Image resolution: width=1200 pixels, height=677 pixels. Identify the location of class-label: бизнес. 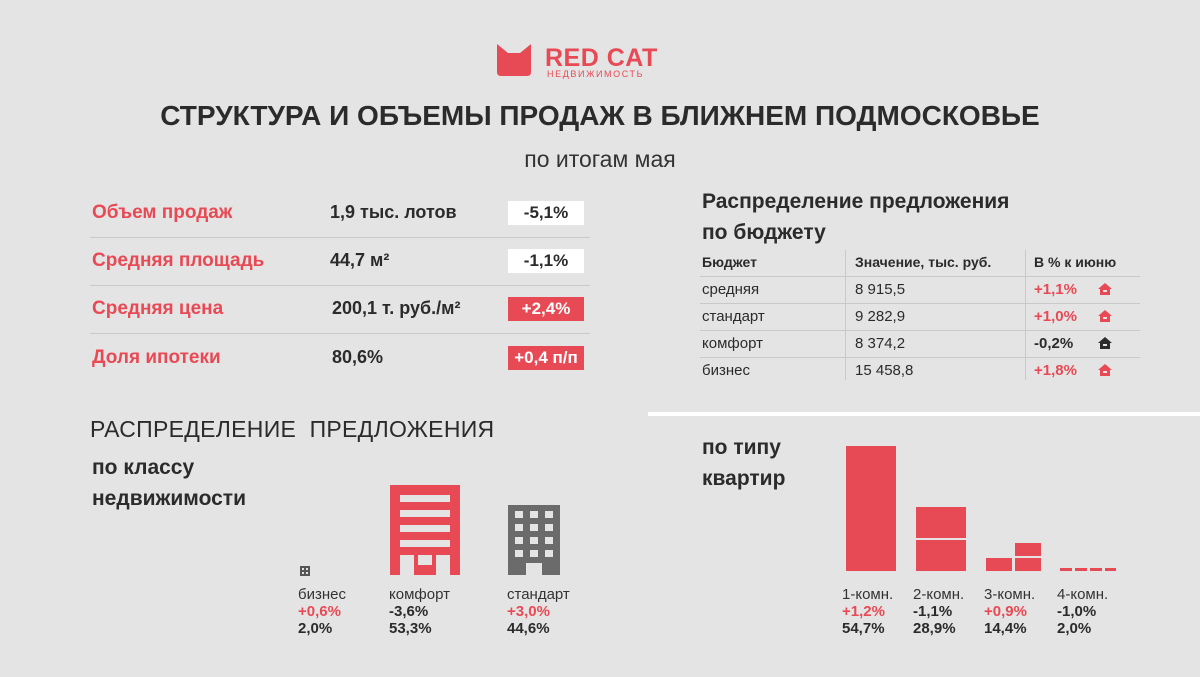
(322, 594).